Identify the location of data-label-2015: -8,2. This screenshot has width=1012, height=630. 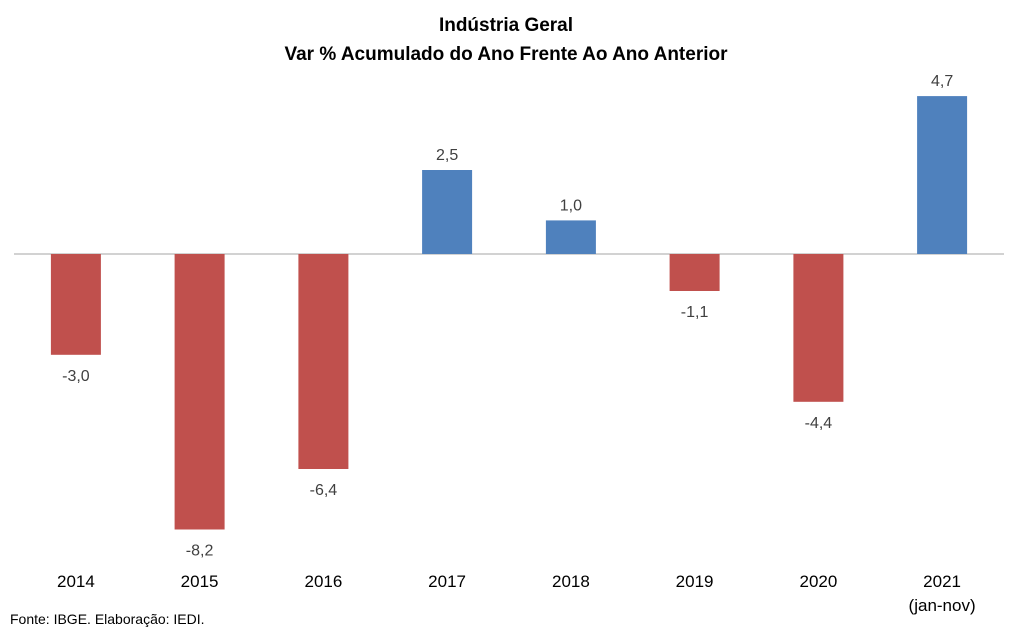
(200, 551).